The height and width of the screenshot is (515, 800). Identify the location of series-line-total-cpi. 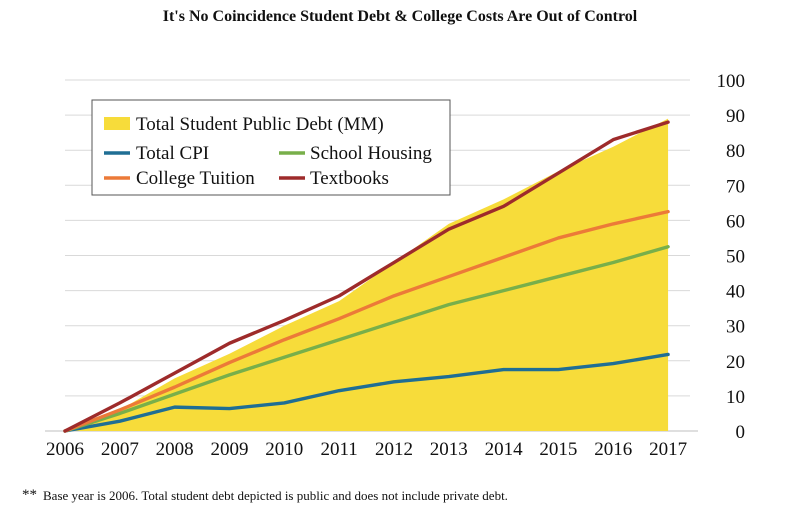
(366, 392).